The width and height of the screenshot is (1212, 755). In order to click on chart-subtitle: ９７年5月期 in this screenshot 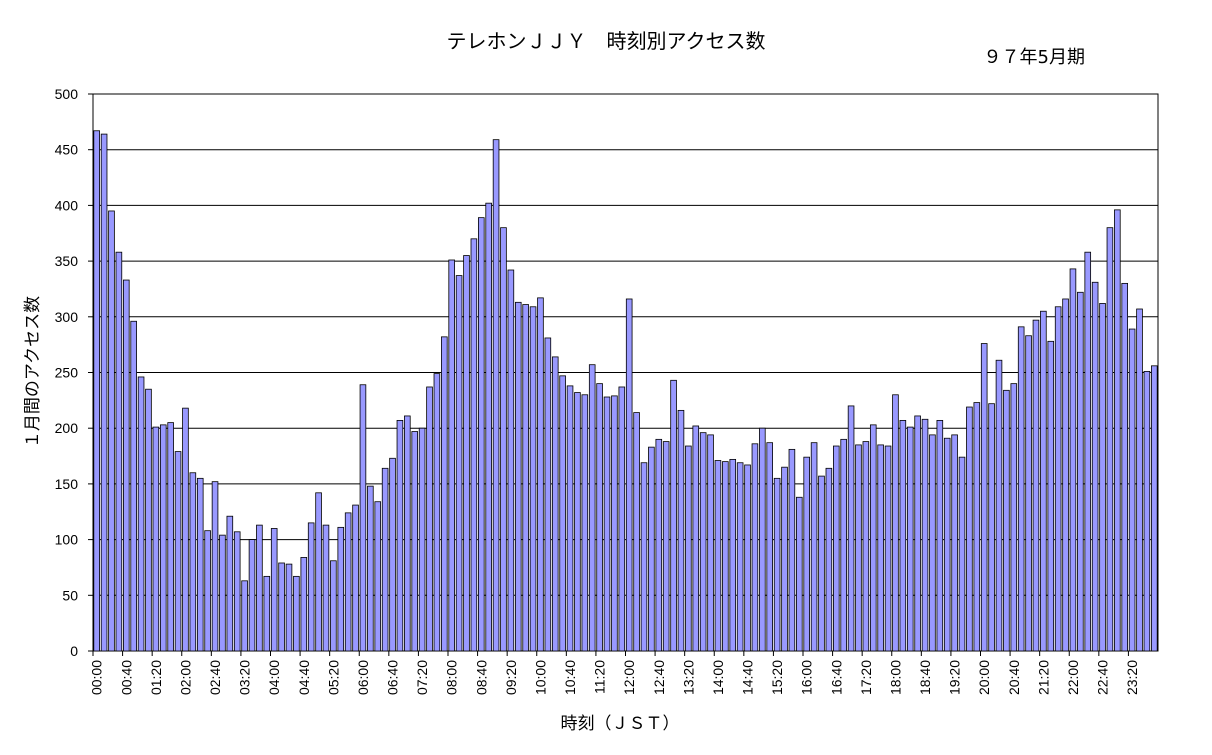, I will do `click(1034, 57)`.